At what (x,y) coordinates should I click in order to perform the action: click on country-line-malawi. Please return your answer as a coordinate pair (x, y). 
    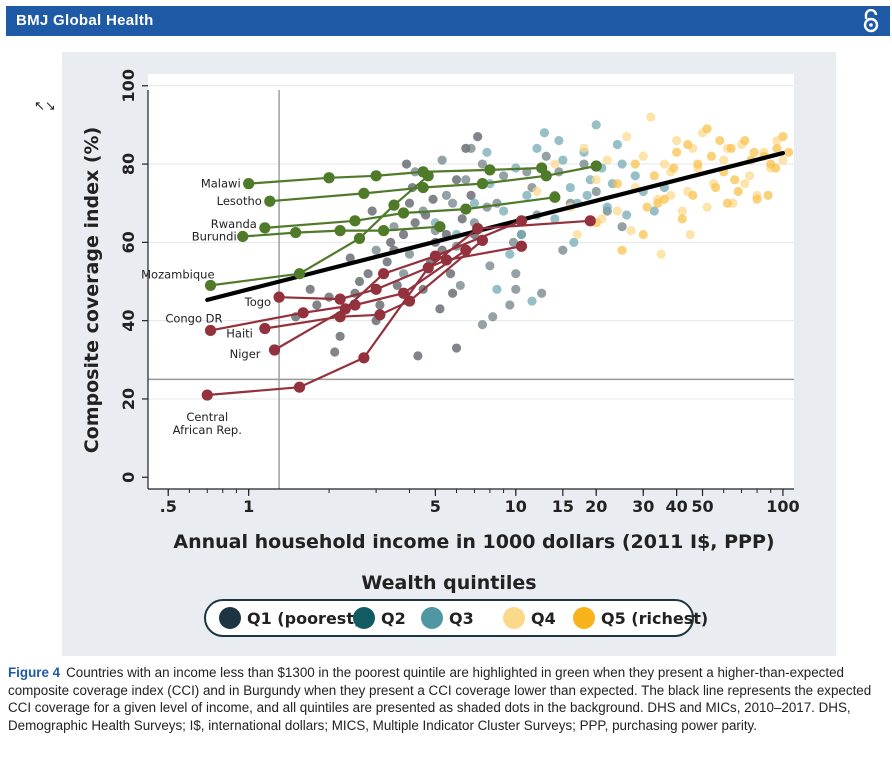
    Looking at the image, I should click on (395, 175).